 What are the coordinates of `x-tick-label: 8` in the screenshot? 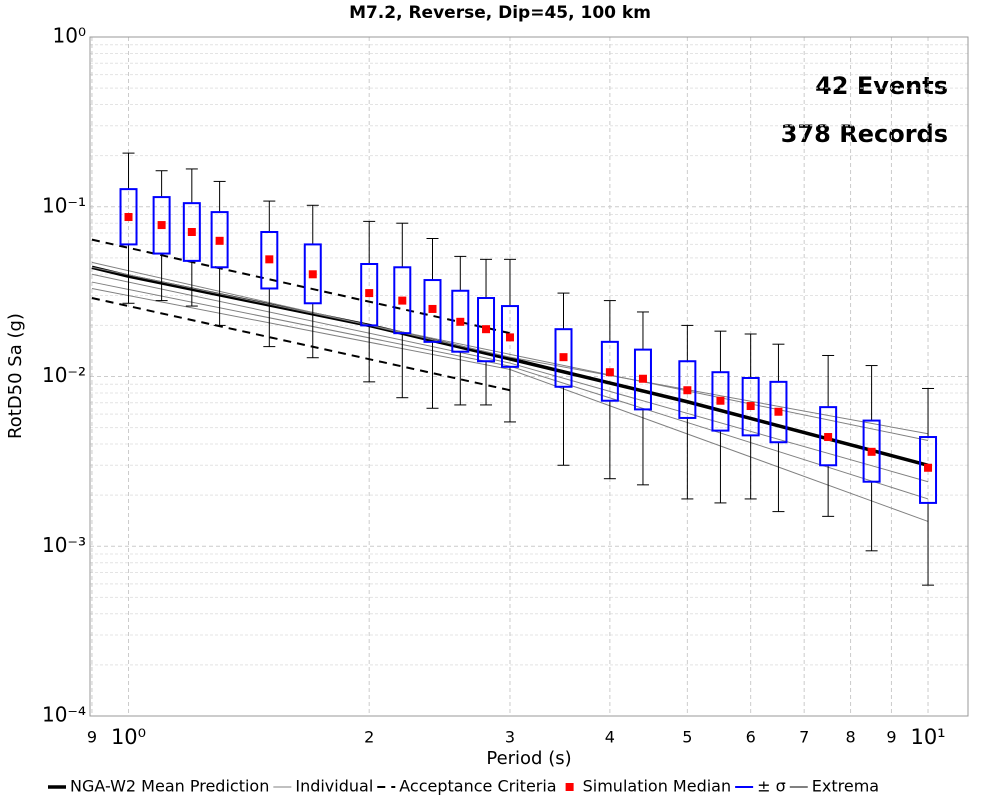 It's located at (850, 737).